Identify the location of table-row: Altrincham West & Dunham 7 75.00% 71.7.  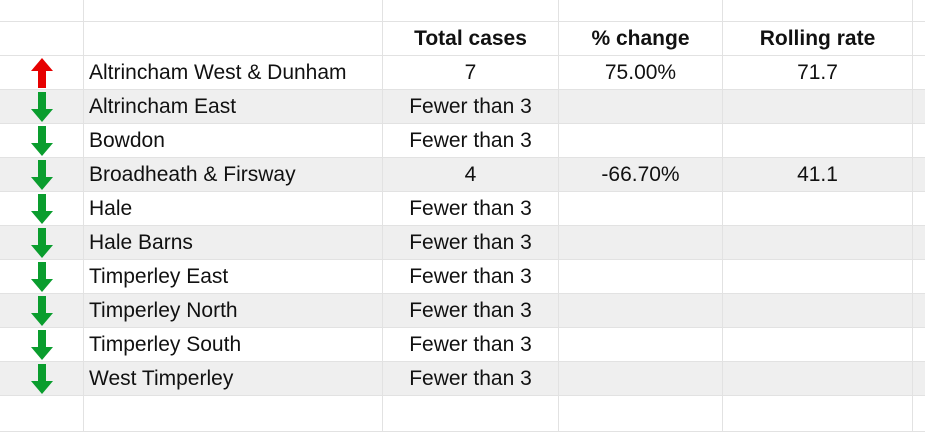
(462, 73).